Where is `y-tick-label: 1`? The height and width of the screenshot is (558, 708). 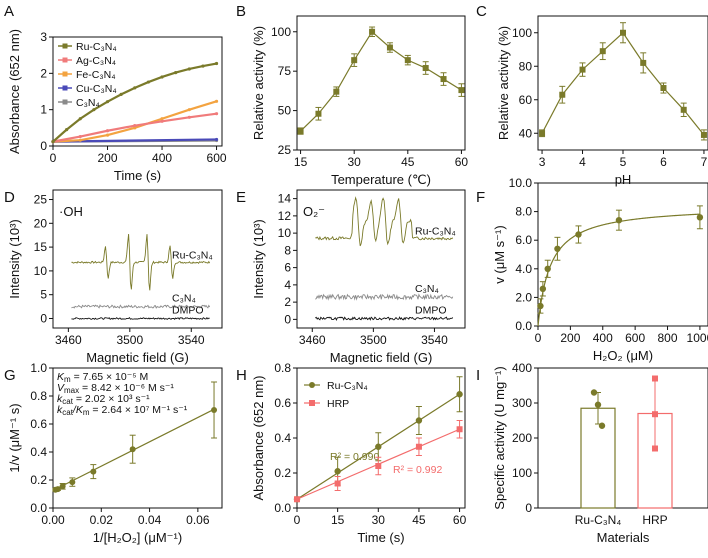 y-tick-label: 1 is located at coordinates (43, 110).